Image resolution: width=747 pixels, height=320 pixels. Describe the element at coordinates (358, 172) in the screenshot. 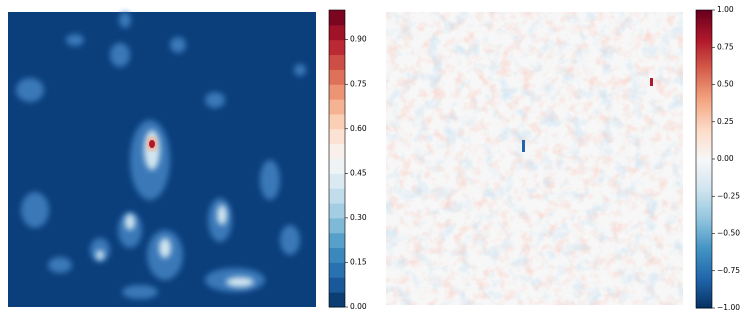

I see `colorbar-tick-label: 0.45` at that location.